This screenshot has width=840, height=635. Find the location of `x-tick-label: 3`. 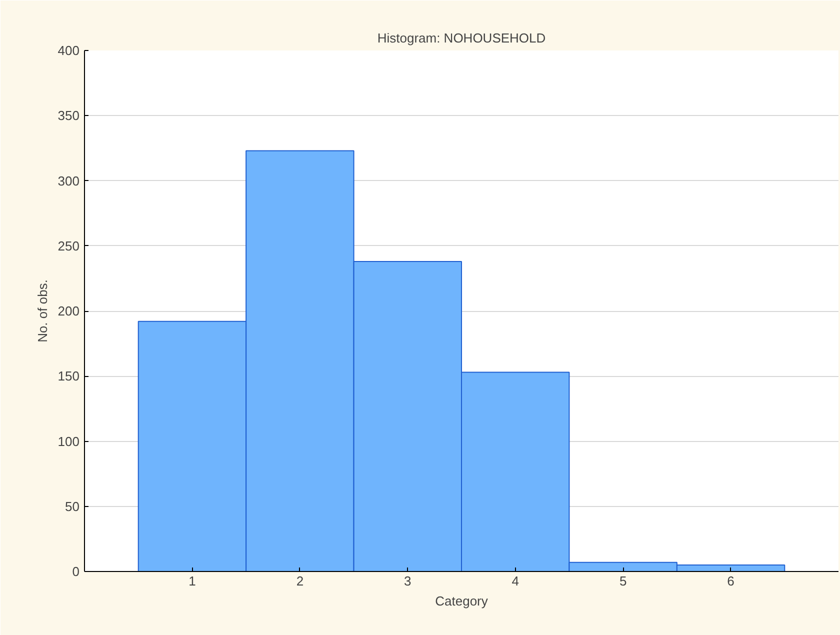

x-tick-label: 3 is located at coordinates (408, 581).